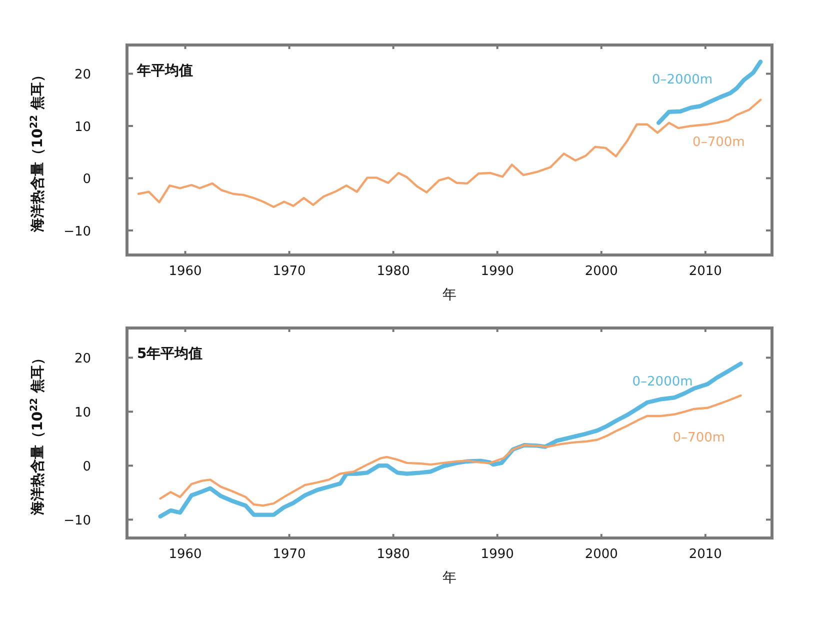  I want to click on text: 5年平均值, so click(170, 354).